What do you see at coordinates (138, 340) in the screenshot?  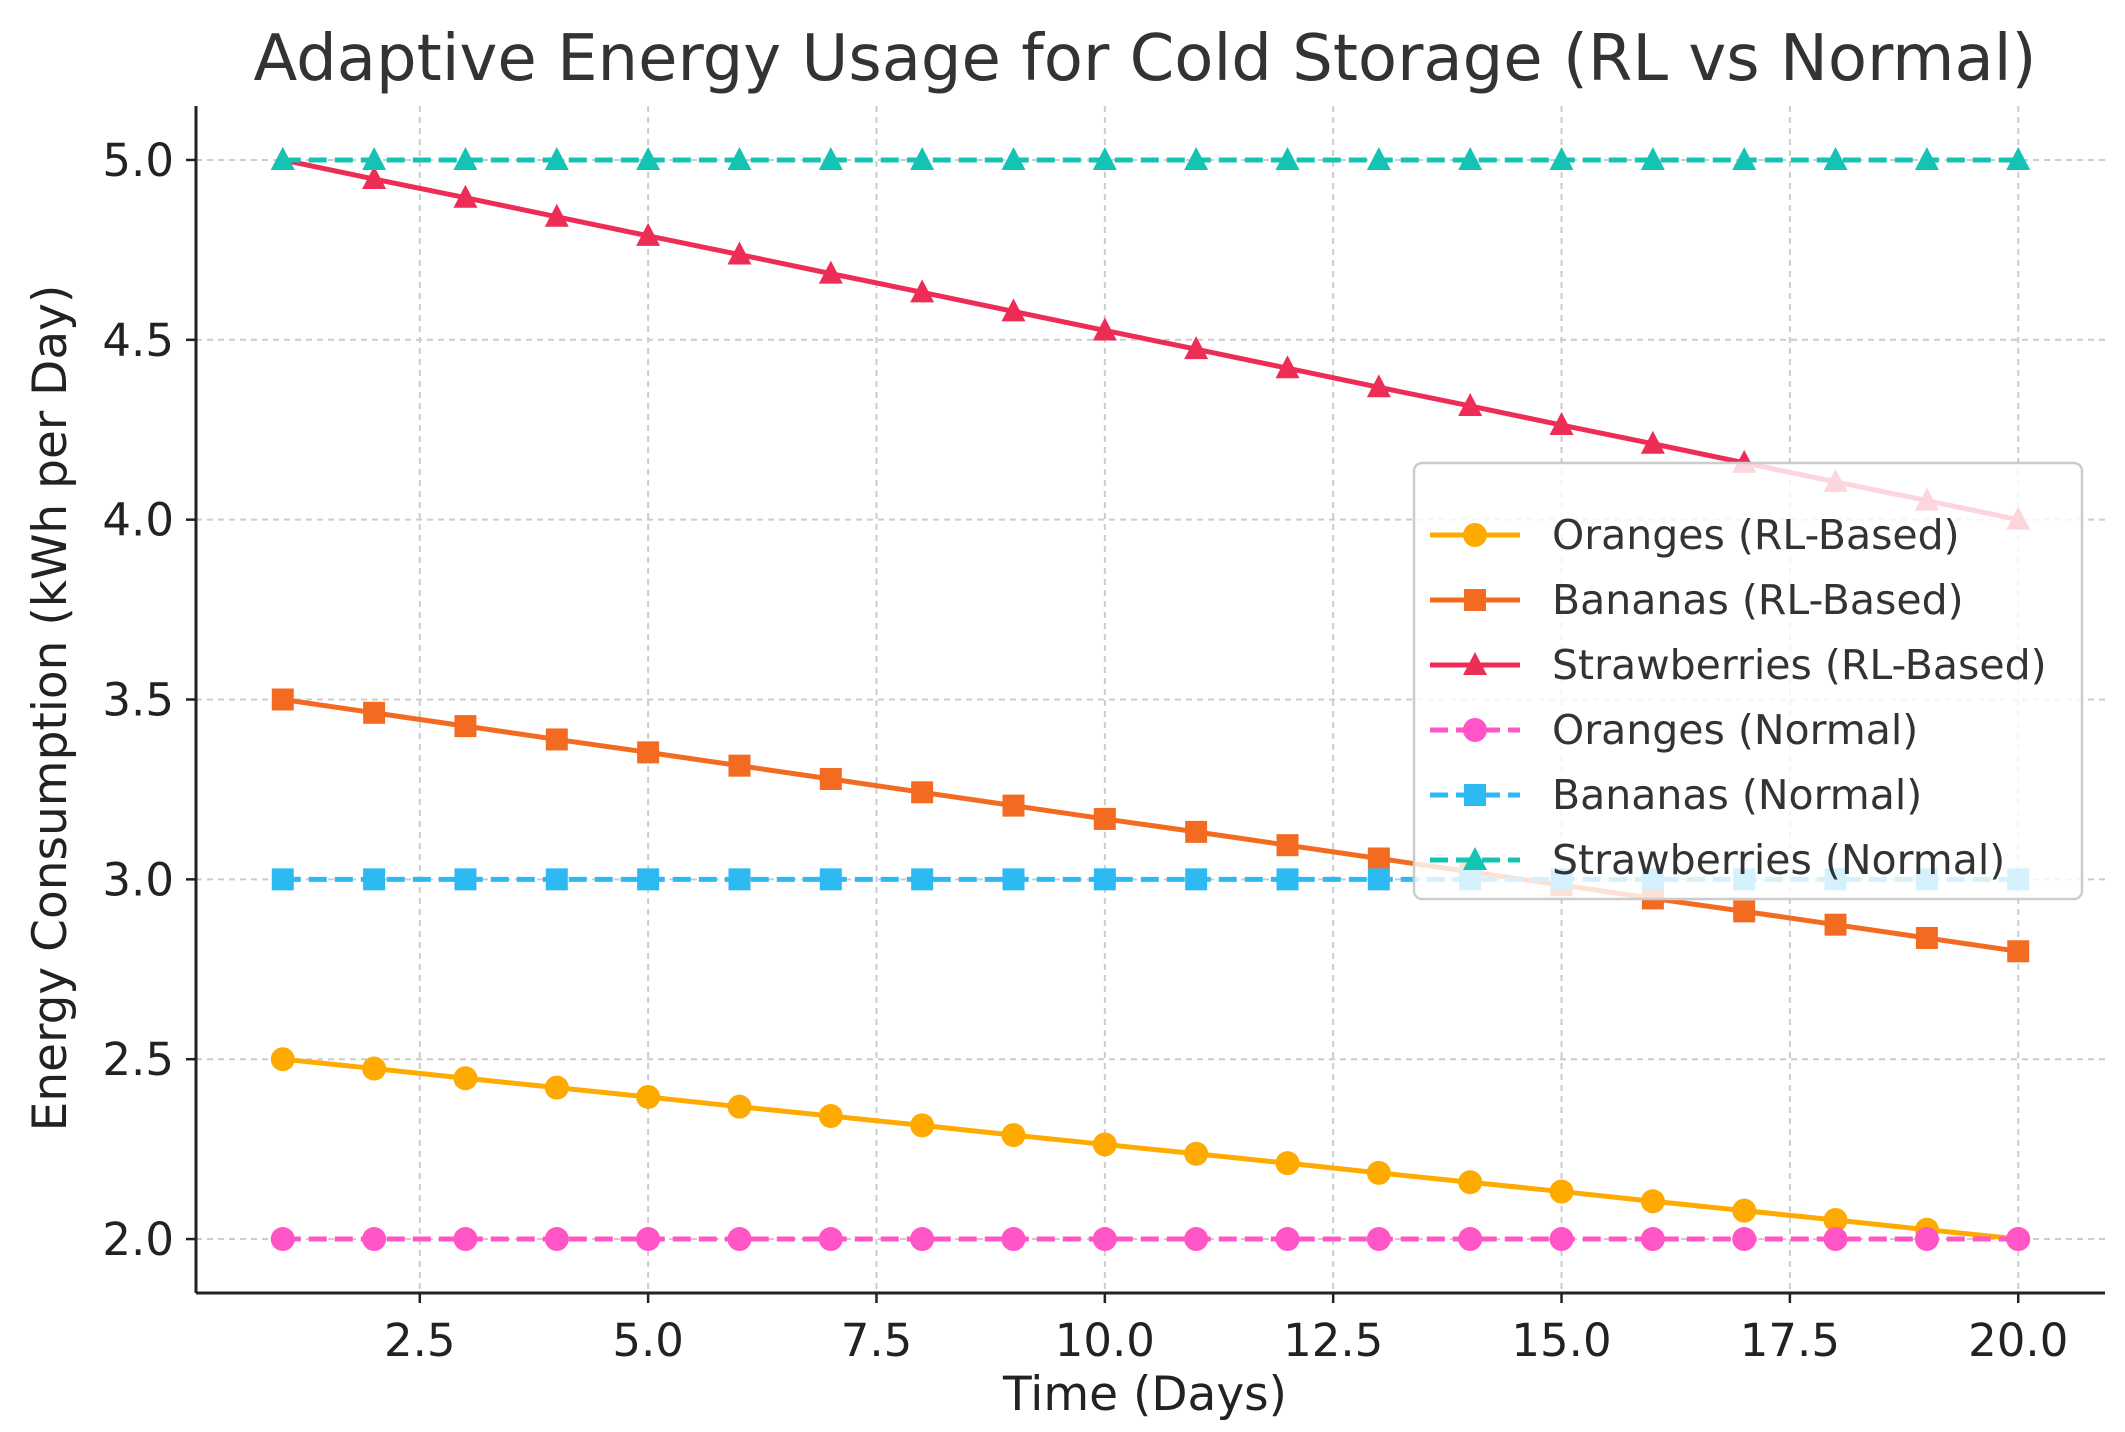 I see `y-tick-label: 4.5` at bounding box center [138, 340].